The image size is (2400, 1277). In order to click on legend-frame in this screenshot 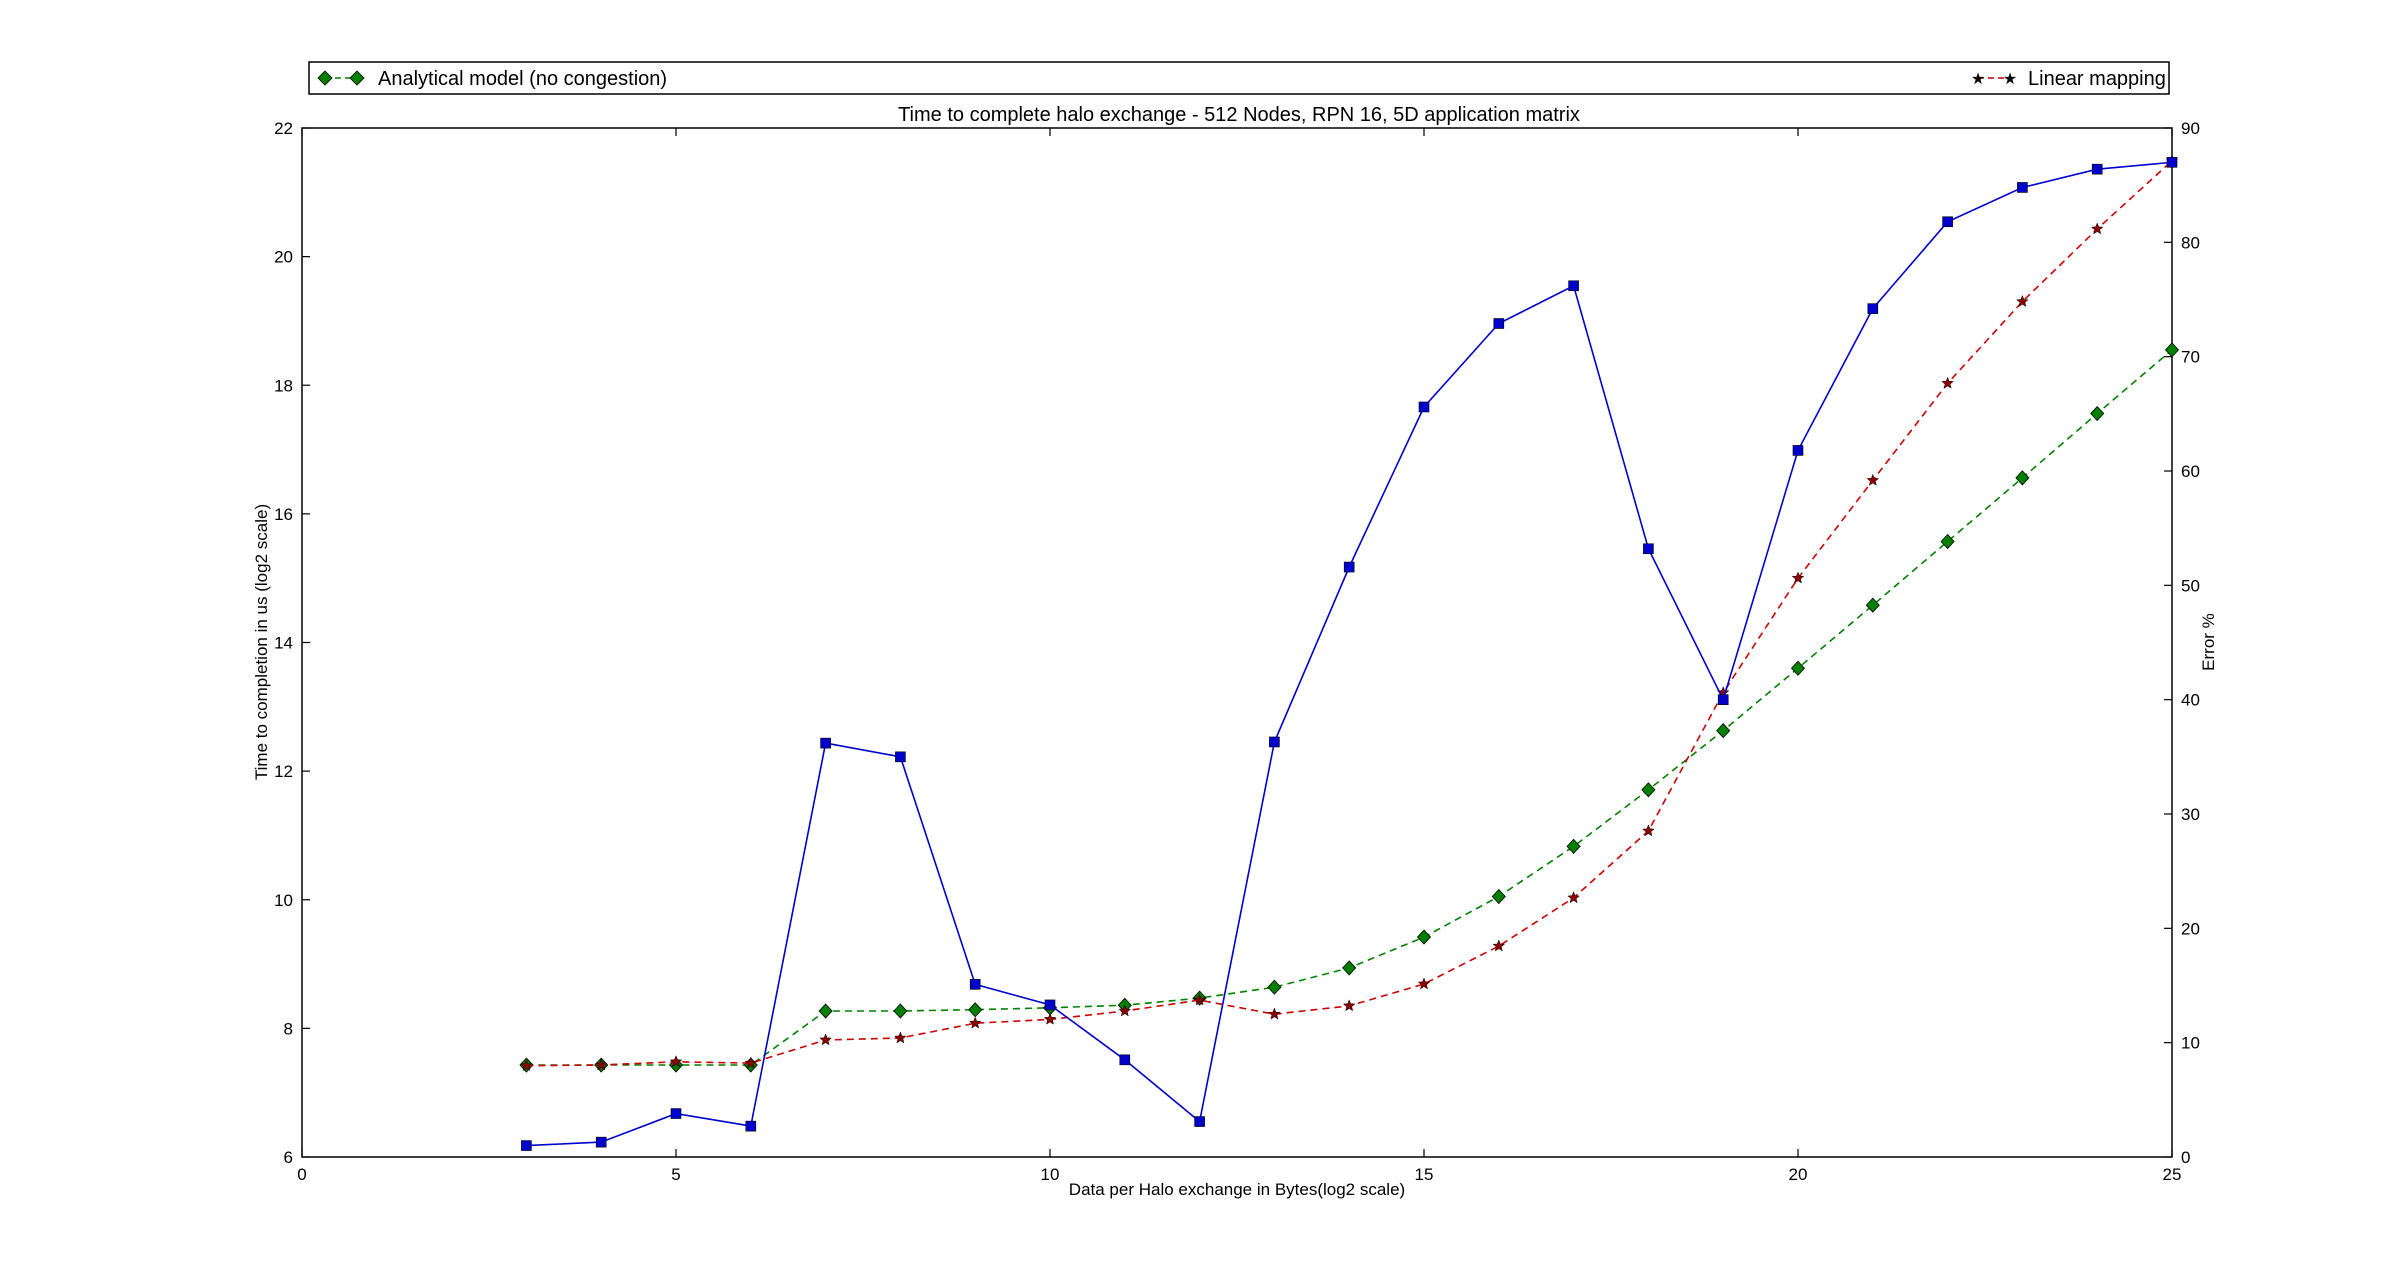, I will do `click(1239, 78)`.